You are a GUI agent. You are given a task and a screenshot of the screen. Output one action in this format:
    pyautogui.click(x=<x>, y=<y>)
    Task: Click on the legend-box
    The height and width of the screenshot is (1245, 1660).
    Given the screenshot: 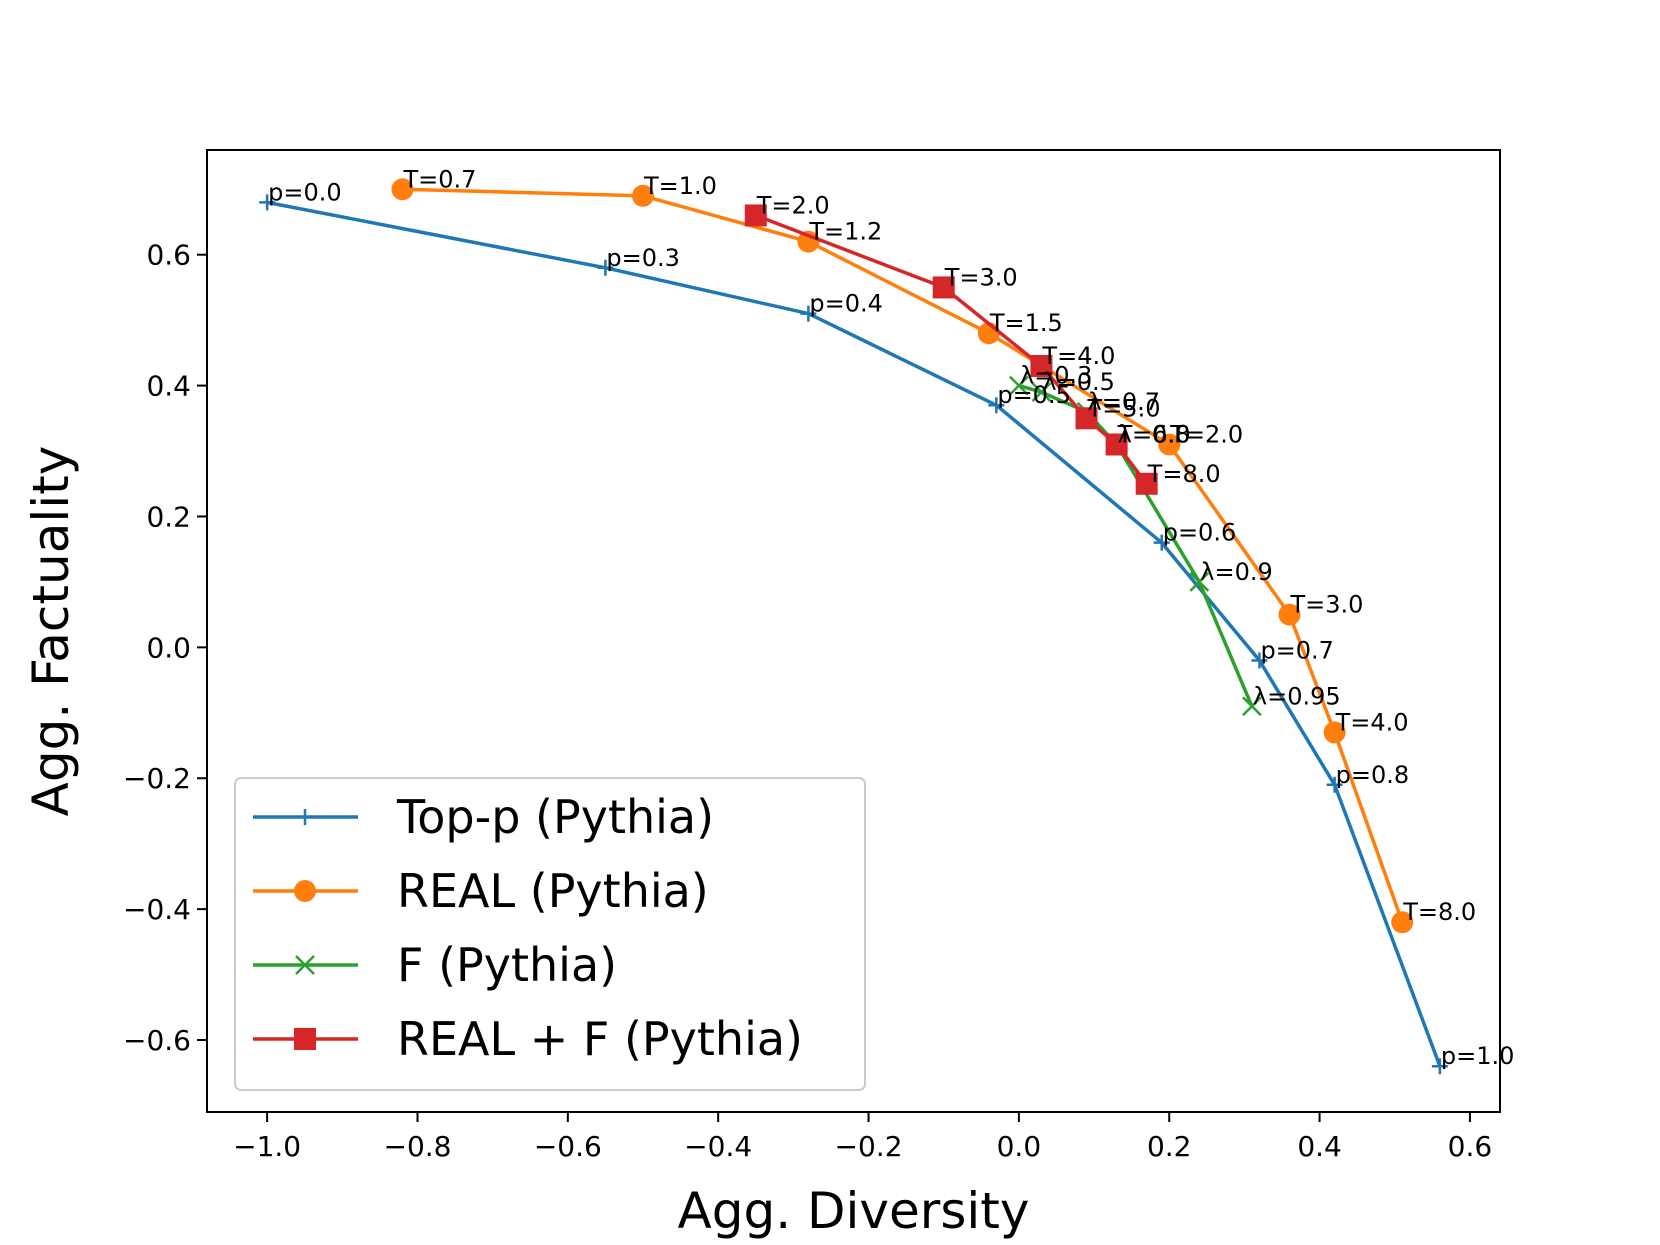 What is the action you would take?
    pyautogui.click(x=550, y=934)
    